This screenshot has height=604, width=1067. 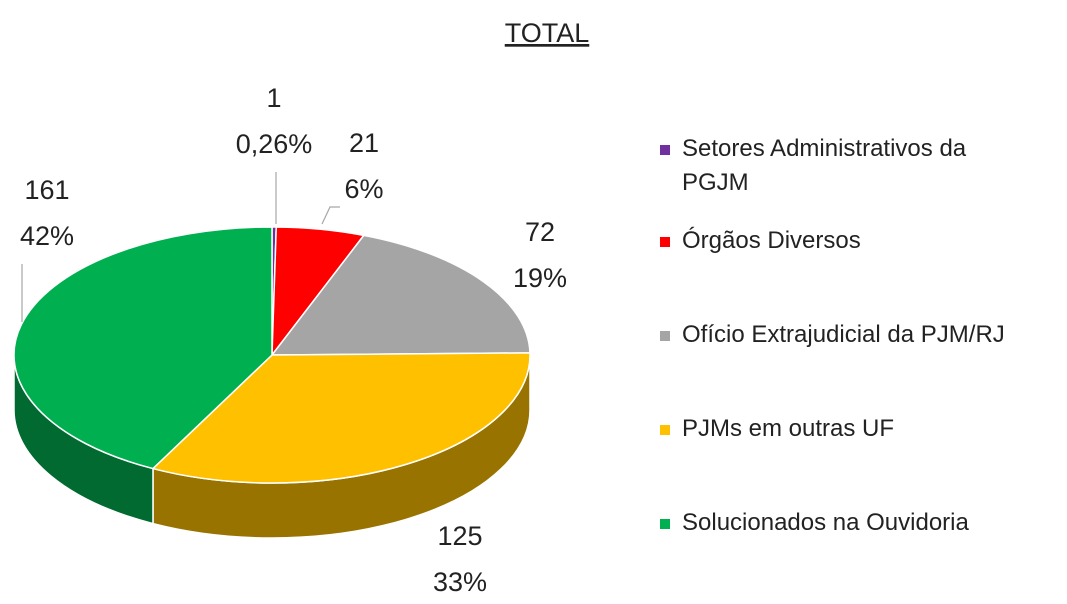 I want to click on legend-item: Solucionados na Ouvidoria, so click(x=841, y=523).